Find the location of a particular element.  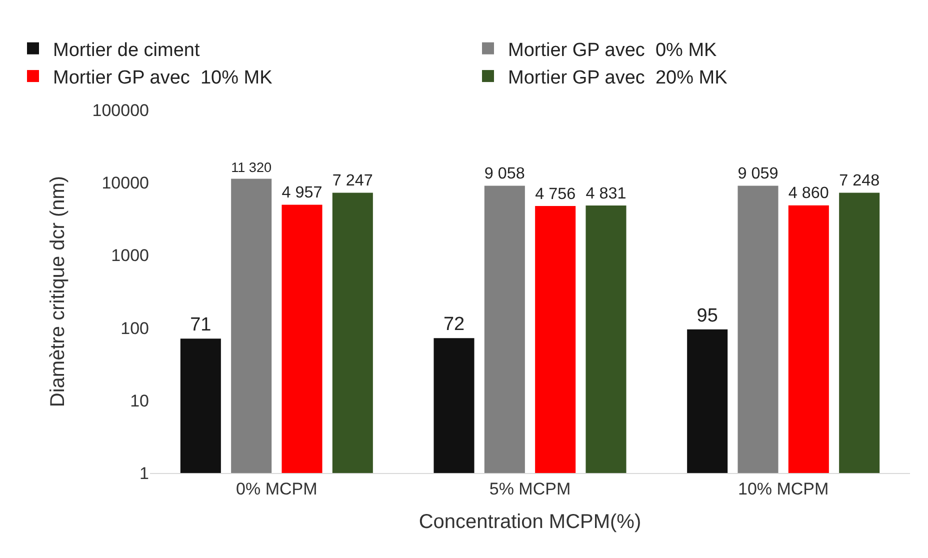

y-tick-label: 10 is located at coordinates (139, 400).